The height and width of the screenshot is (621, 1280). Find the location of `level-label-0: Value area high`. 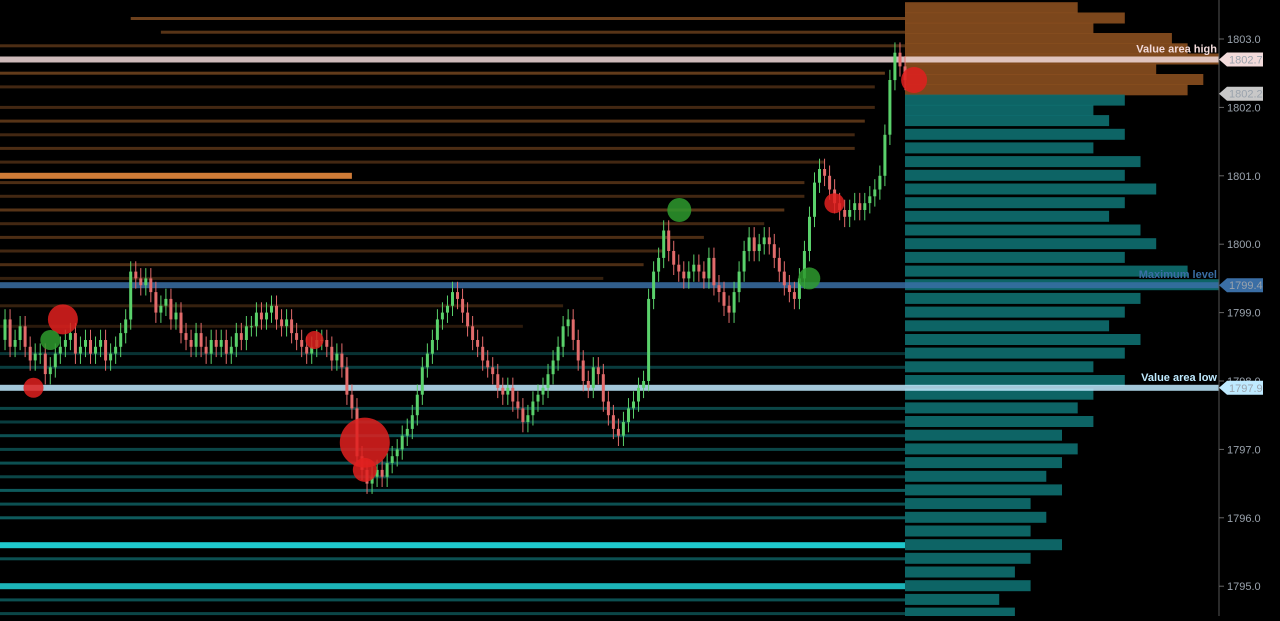

level-label-0: Value area high is located at coordinates (1176, 50).